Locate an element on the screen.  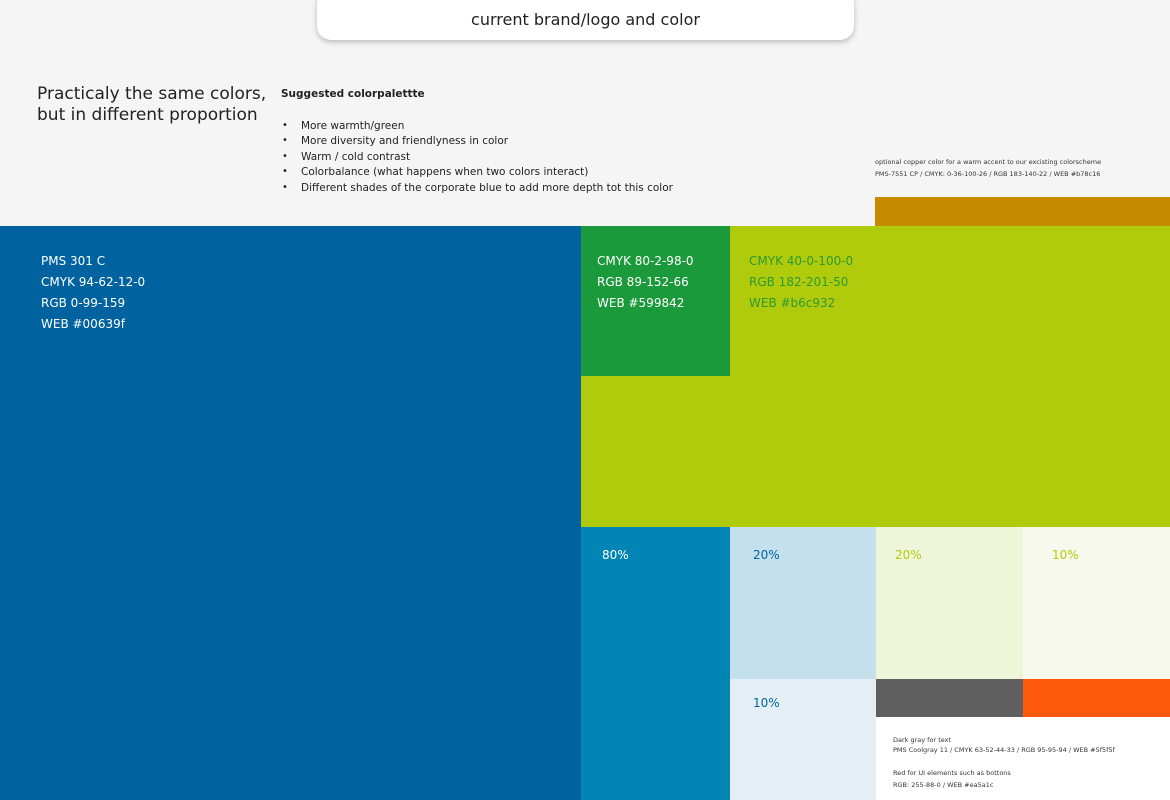
bullet-text: More warmth/green is located at coordinates (353, 126).